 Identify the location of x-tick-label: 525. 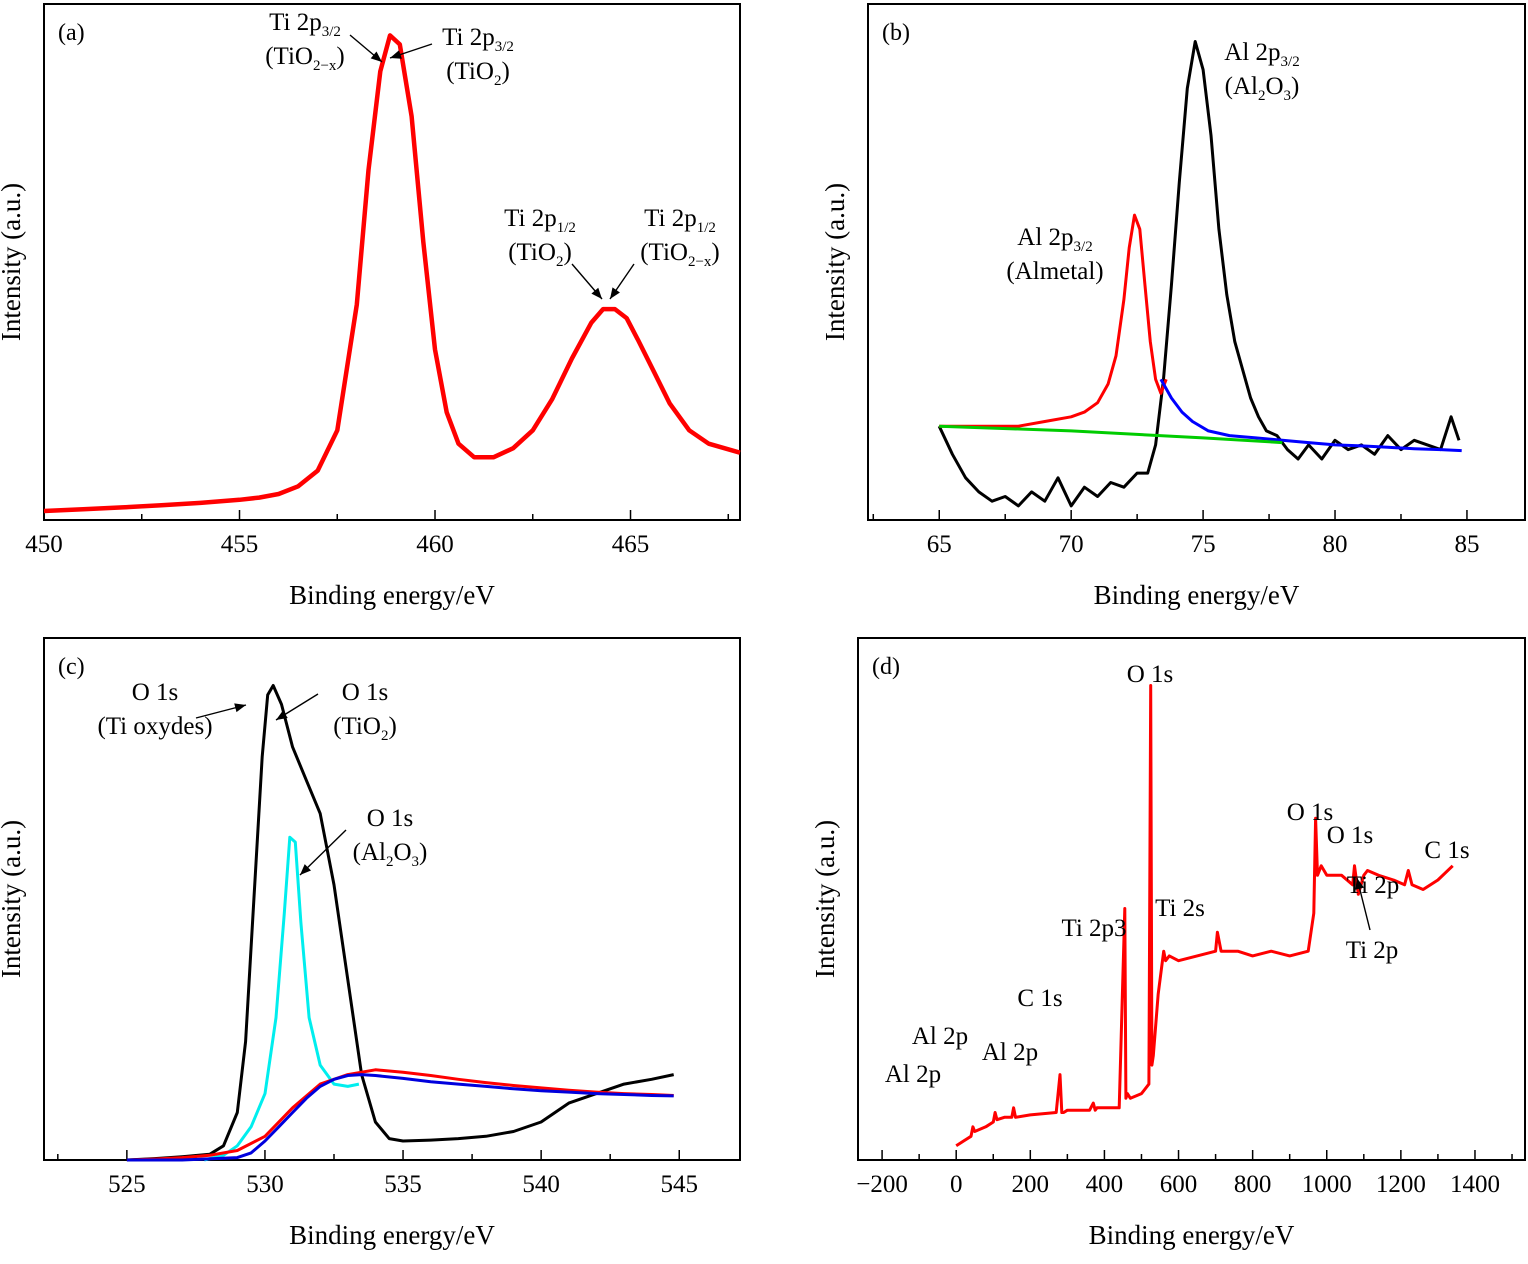
(127, 1184).